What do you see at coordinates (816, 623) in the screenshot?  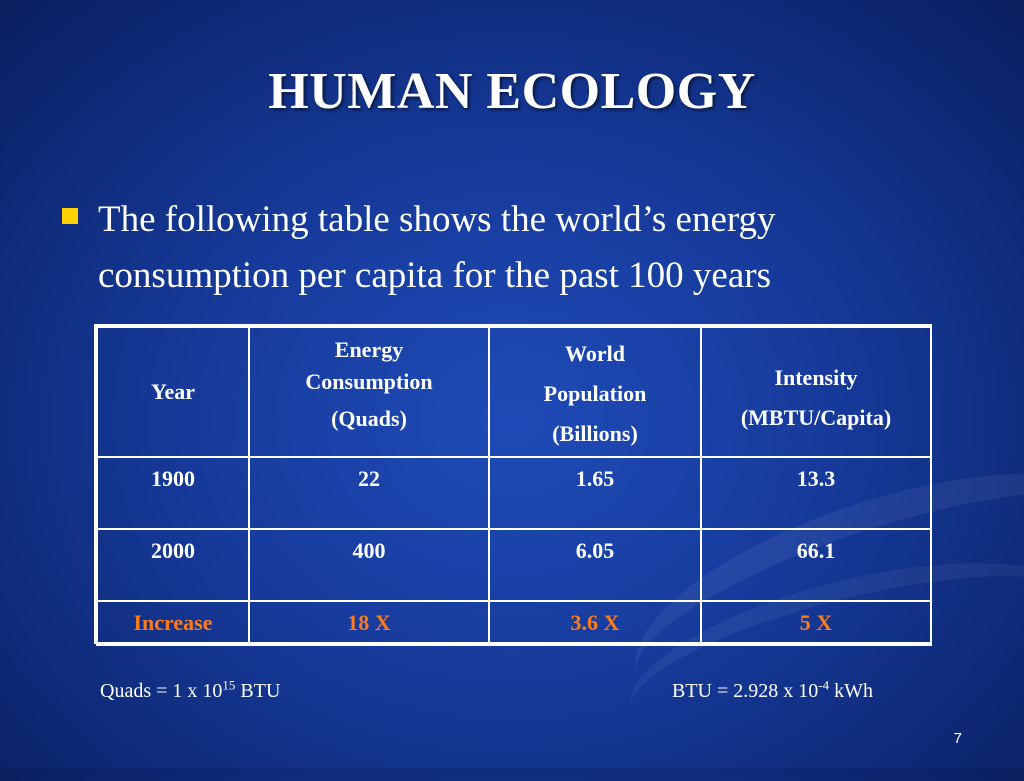 I see `cell-increase-intensity: 5 X` at bounding box center [816, 623].